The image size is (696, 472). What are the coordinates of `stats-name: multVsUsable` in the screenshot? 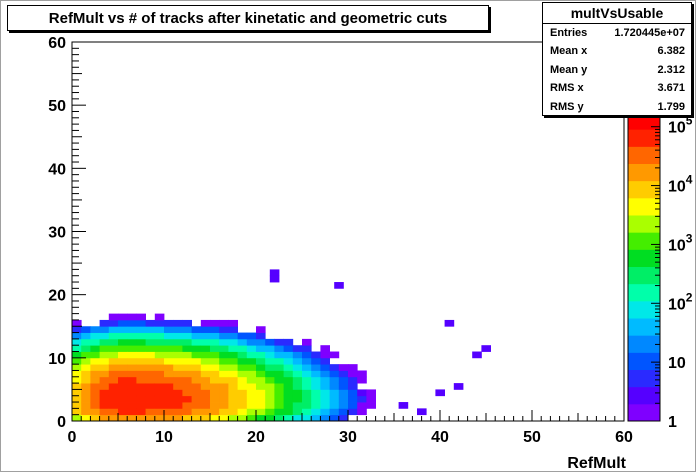 It's located at (617, 13).